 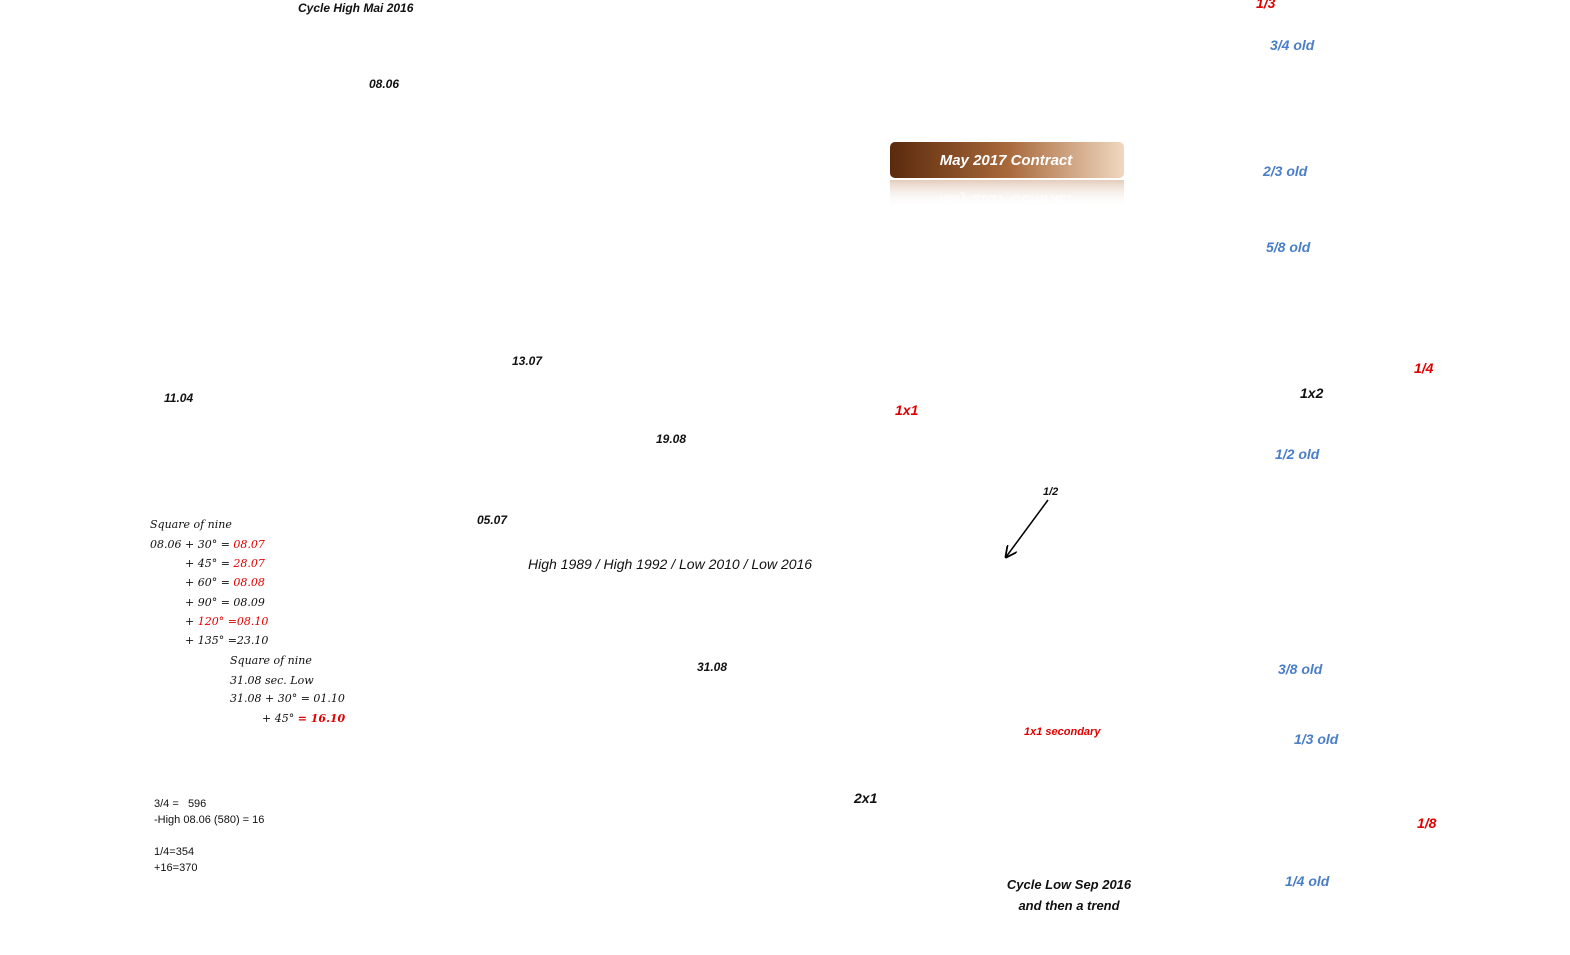 What do you see at coordinates (225, 602) in the screenshot?
I see `sq-line: + 90° = 08.09` at bounding box center [225, 602].